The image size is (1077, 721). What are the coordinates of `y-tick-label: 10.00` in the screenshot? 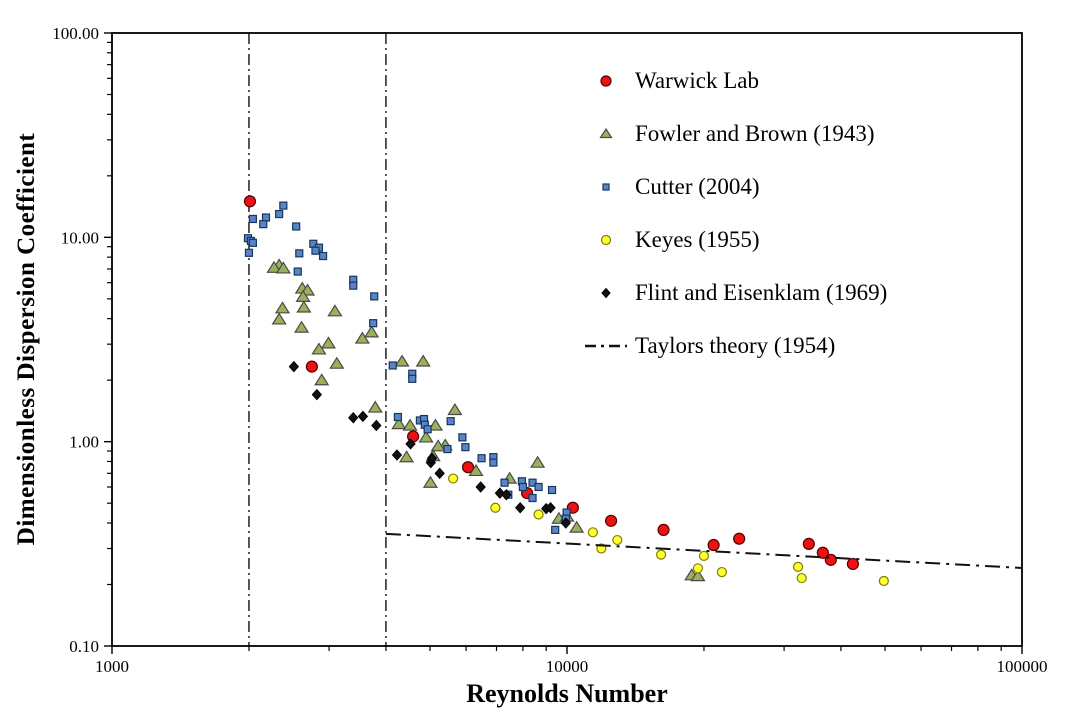 It's located at (80, 237).